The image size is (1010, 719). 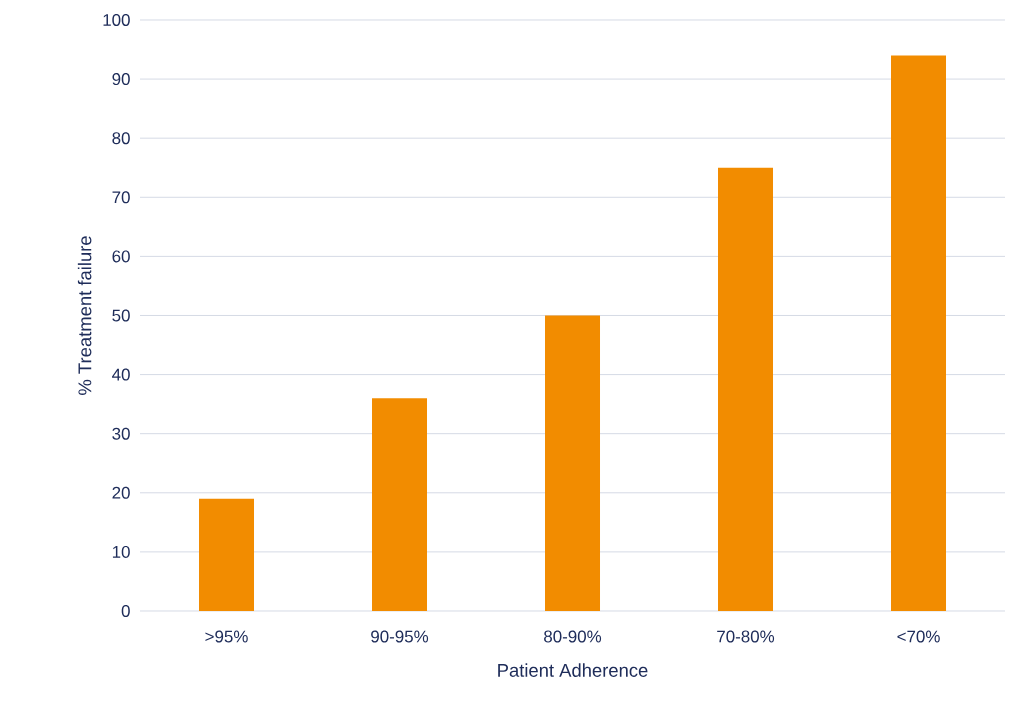 I want to click on x-tick-label: <70%, so click(x=918, y=636).